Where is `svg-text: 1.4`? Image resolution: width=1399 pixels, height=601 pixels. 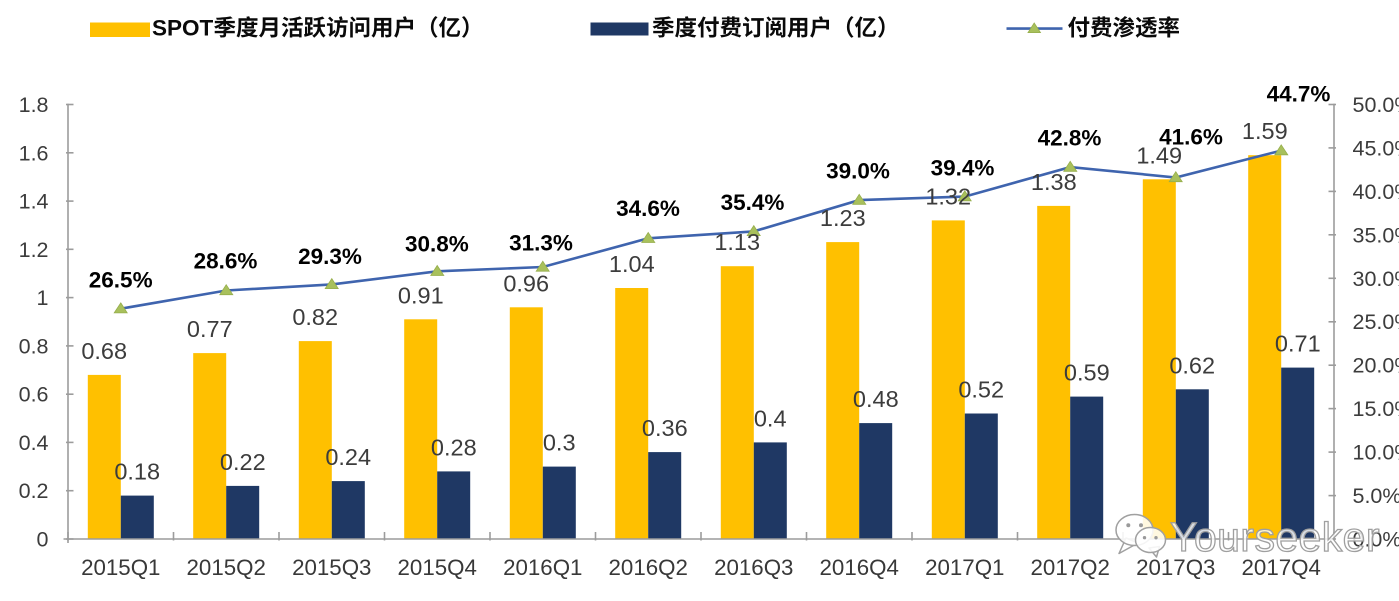 svg-text: 1.4 is located at coordinates (34, 202).